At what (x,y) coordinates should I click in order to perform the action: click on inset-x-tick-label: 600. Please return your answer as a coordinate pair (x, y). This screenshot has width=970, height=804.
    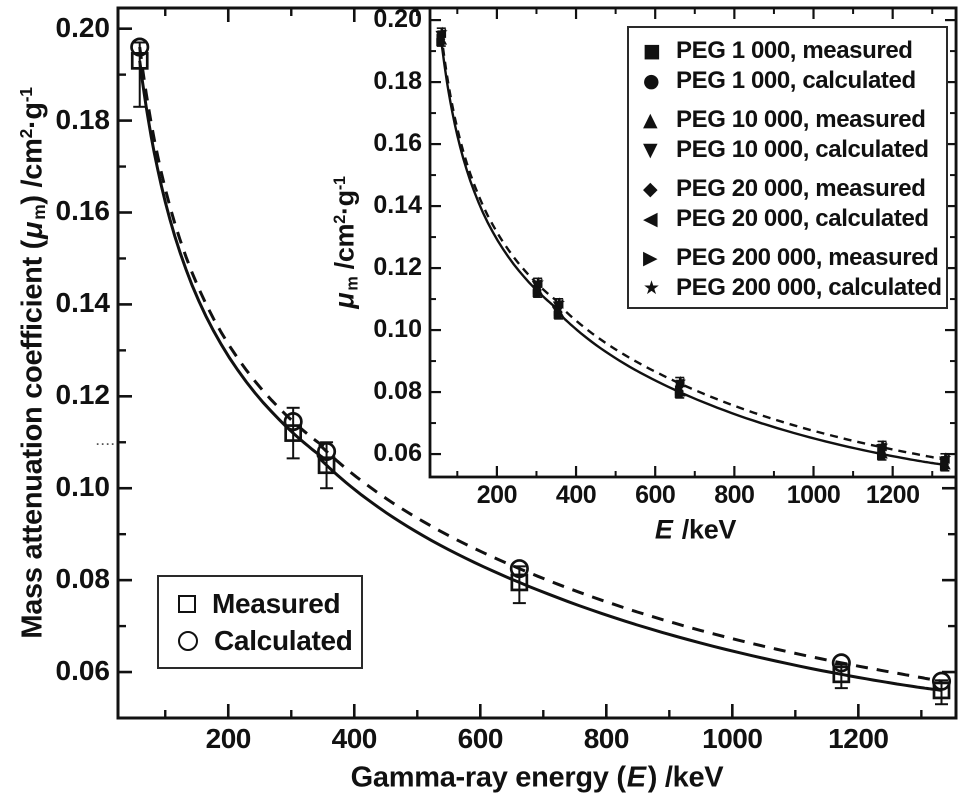
    Looking at the image, I should click on (655, 495).